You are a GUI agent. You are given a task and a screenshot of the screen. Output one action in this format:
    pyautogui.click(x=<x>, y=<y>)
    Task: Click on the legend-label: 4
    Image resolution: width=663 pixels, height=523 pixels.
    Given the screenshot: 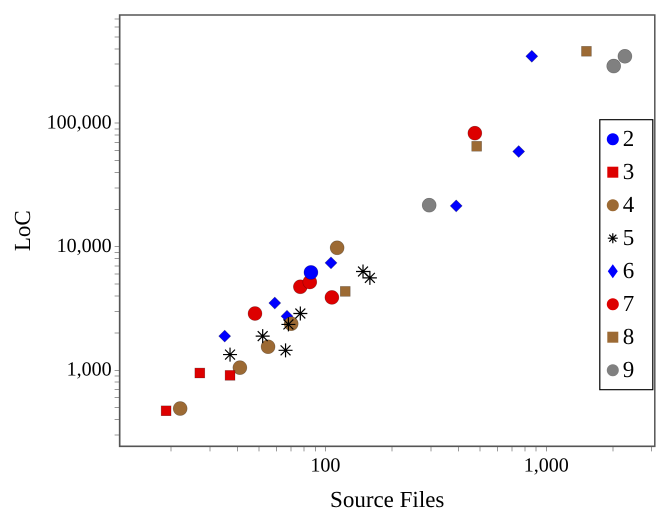 What is the action you would take?
    pyautogui.click(x=628, y=205)
    